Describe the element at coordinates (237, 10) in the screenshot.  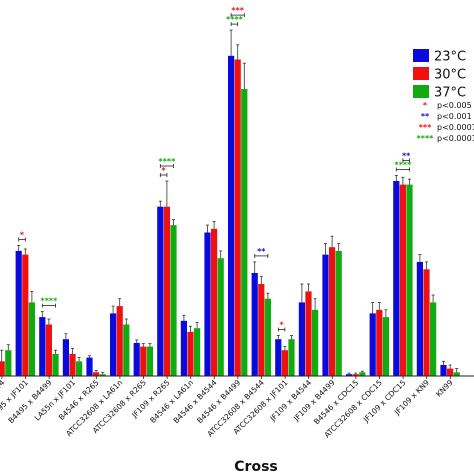
I see `sig-marker-6: ***` at that location.